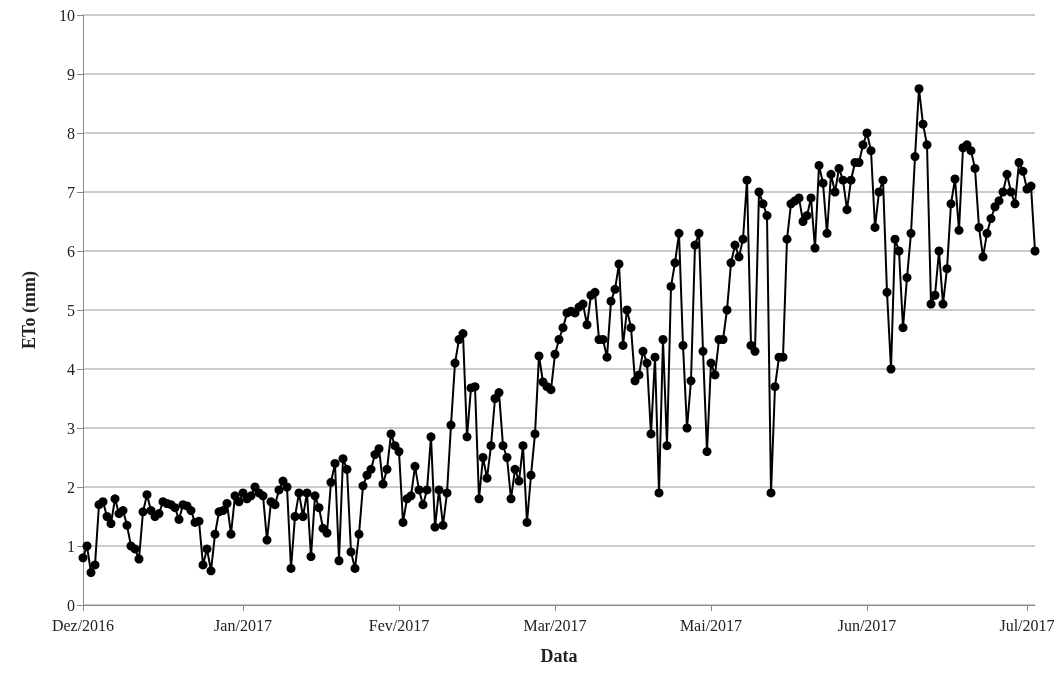  I want to click on y-tick-label: 5, so click(71, 310).